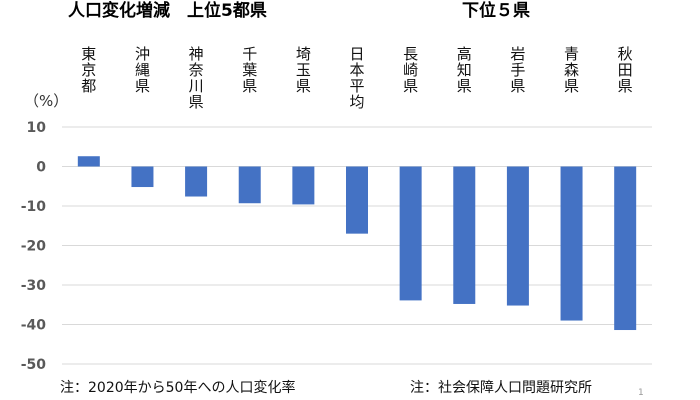  I want to click on y-tick-label: 0, so click(41, 168).